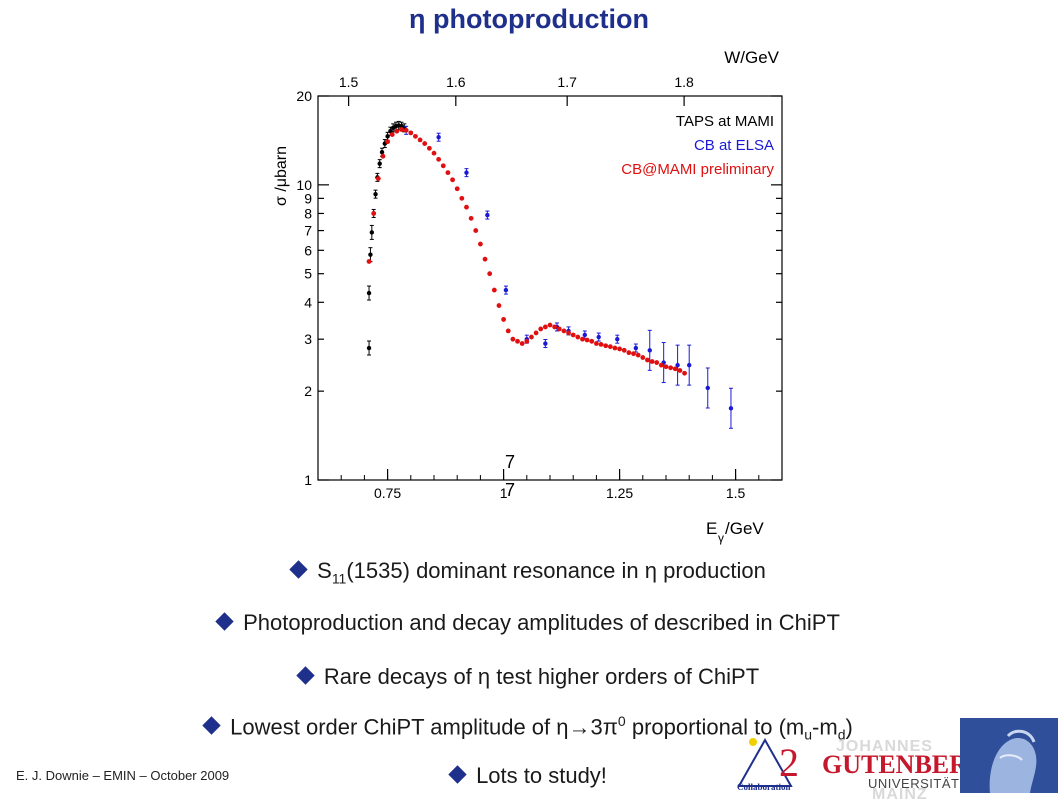 The height and width of the screenshot is (804, 1058). Describe the element at coordinates (721, 538) in the screenshot. I see `bottom-axis-label-sub: γ` at that location.